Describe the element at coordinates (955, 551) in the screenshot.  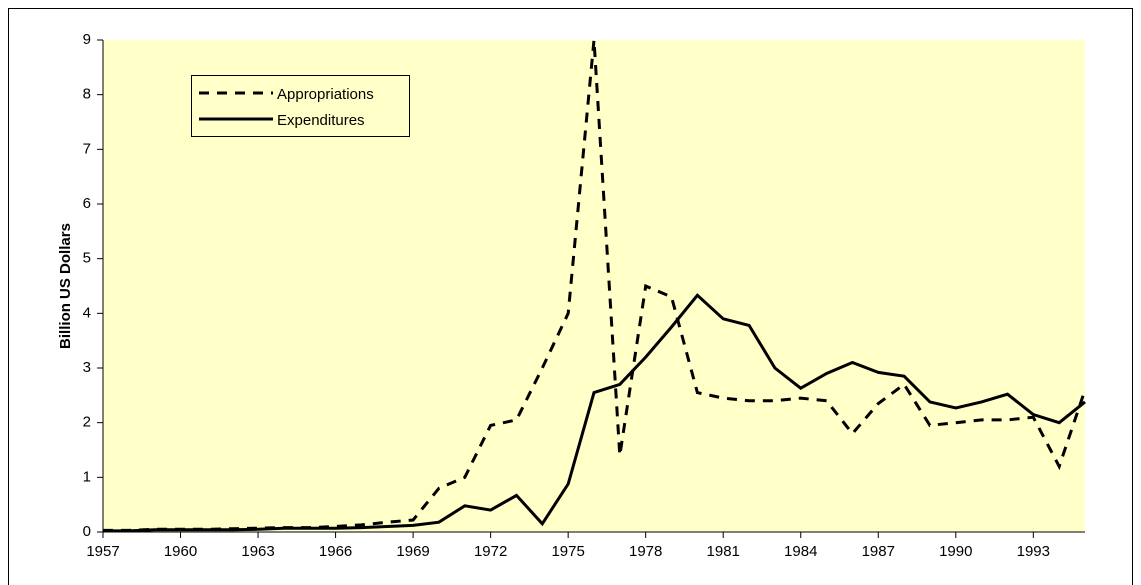
I see `x-tick-label: 1990` at that location.